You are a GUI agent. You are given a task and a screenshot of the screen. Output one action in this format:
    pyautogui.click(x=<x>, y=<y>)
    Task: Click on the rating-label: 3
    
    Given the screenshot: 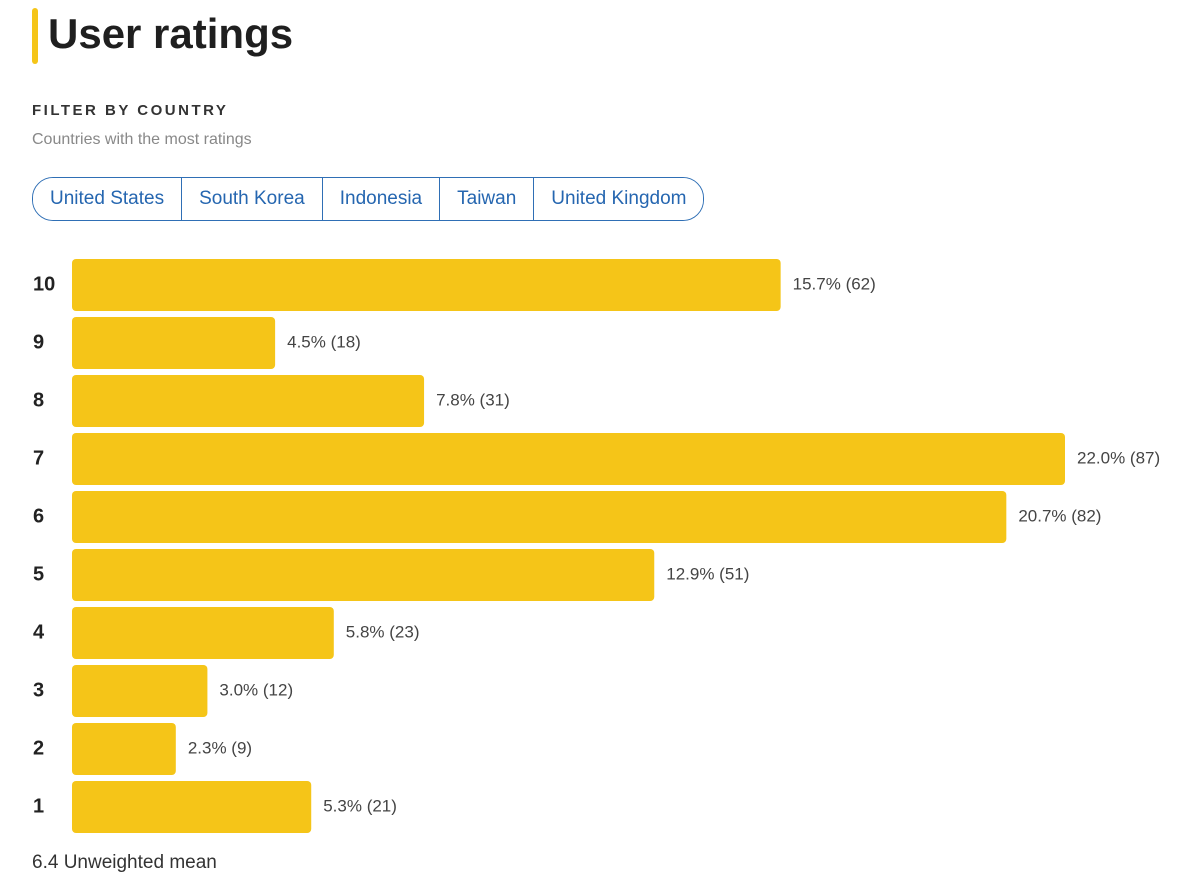 What is the action you would take?
    pyautogui.click(x=38, y=690)
    